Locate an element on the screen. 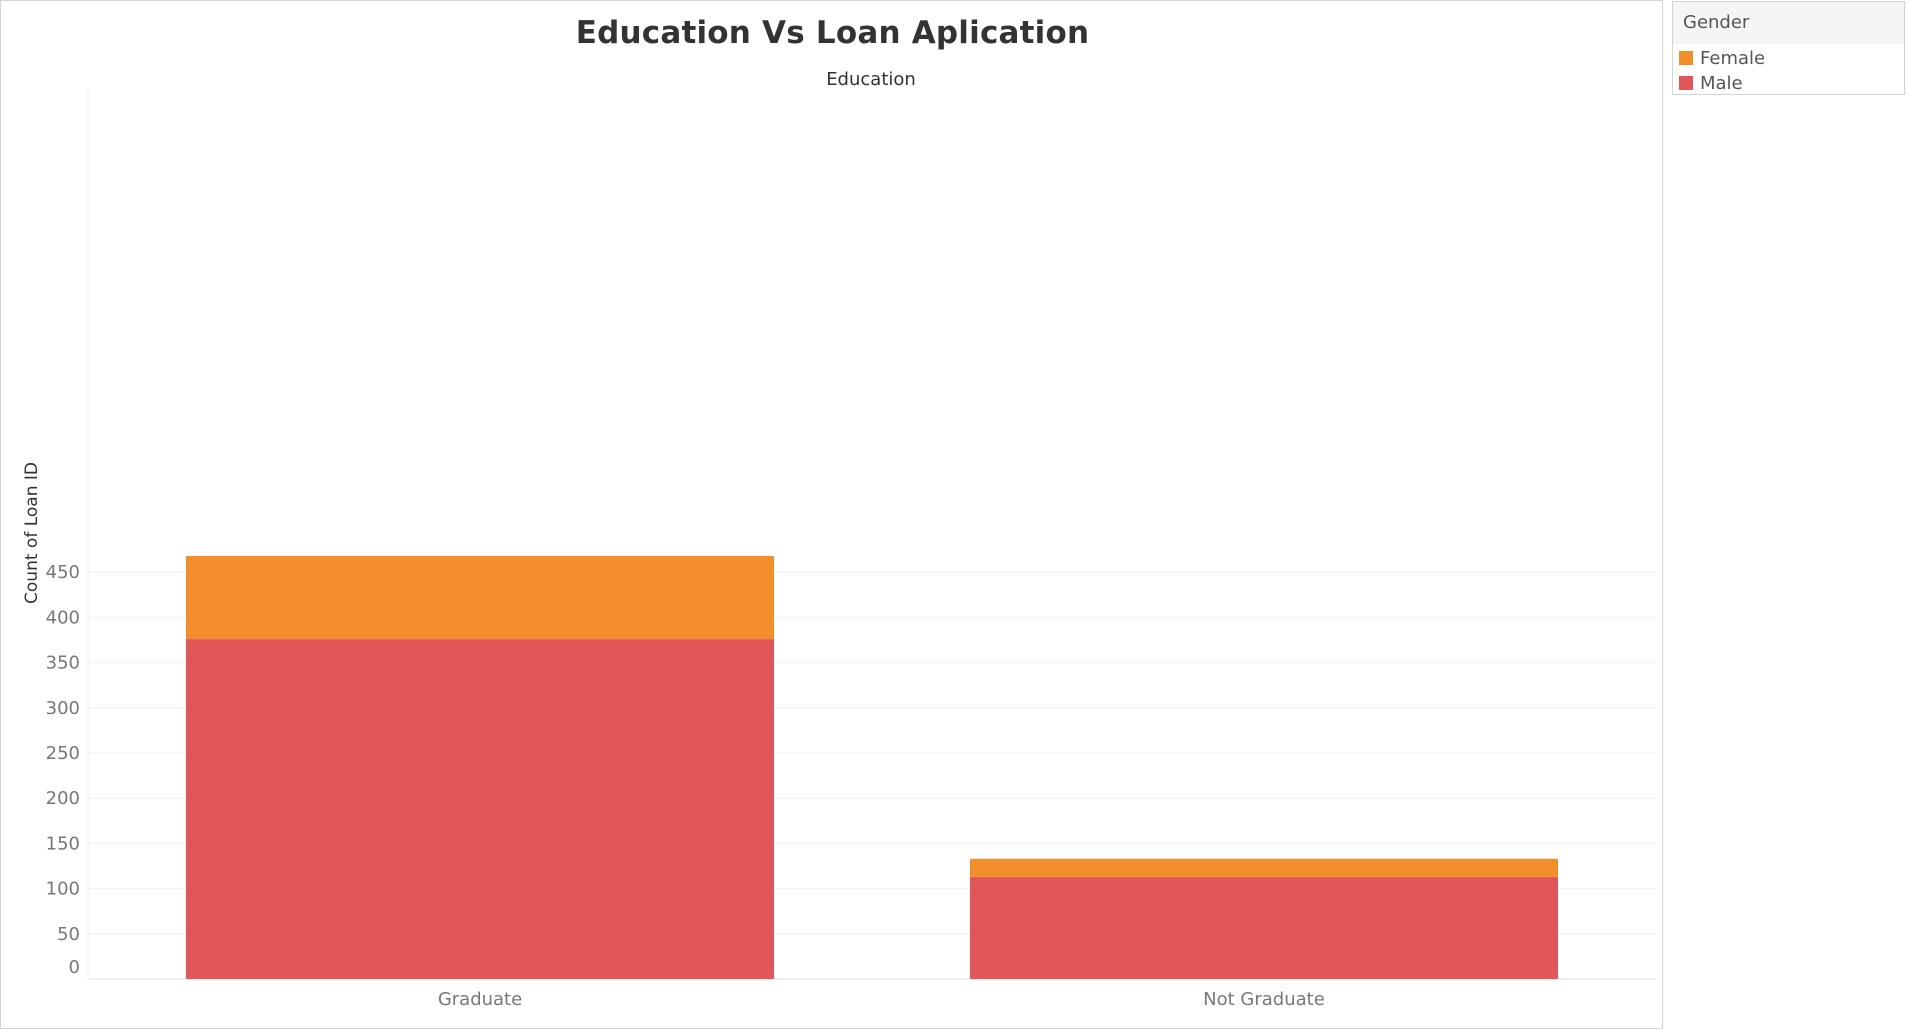  chart-title: Education Vs Loan Aplication is located at coordinates (832, 33).